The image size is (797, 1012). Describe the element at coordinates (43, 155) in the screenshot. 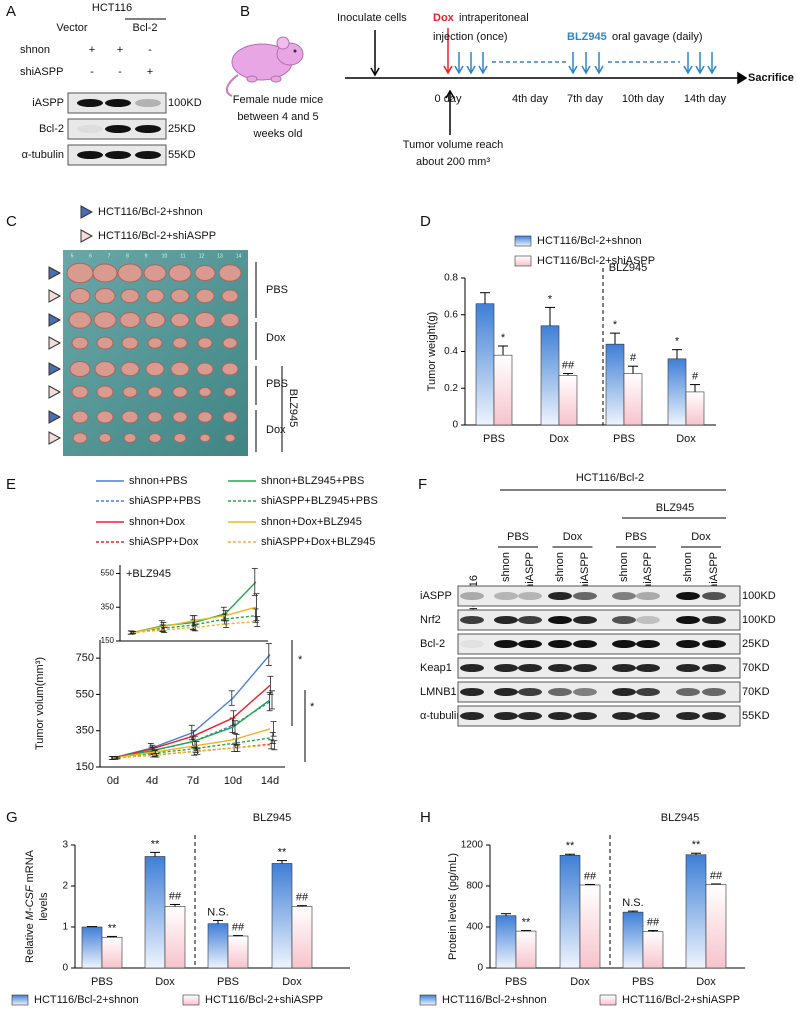

I see `blot-label: α-tubulin` at that location.